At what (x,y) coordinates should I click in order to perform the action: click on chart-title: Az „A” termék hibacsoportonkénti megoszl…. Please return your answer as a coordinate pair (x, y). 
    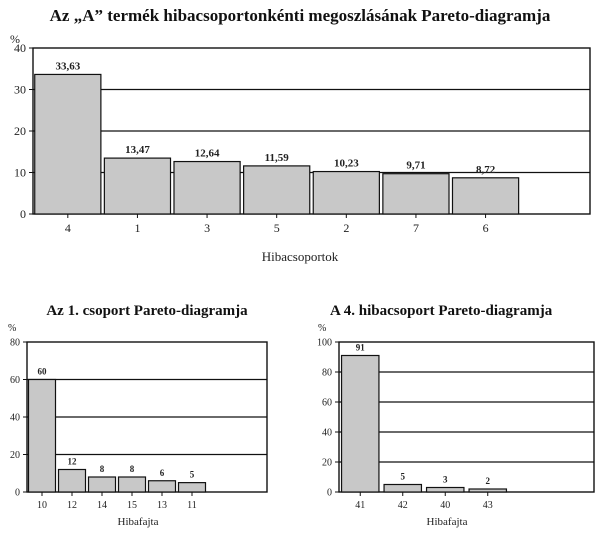
    Looking at the image, I should click on (300, 15).